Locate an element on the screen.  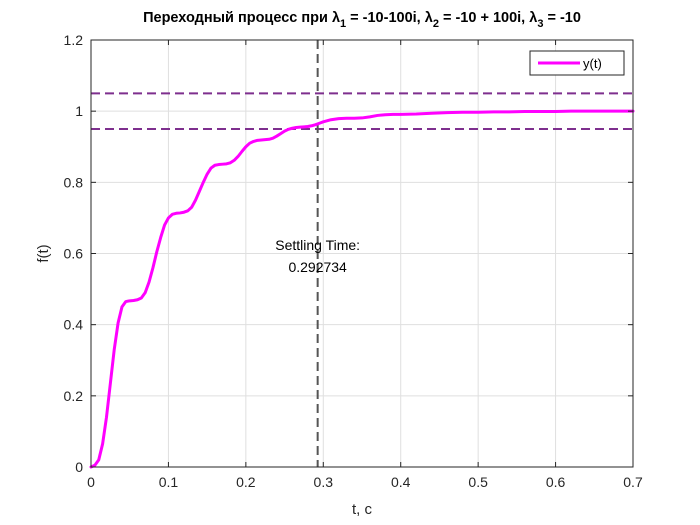
title-lambda-1: λ is located at coordinates (336, 18).